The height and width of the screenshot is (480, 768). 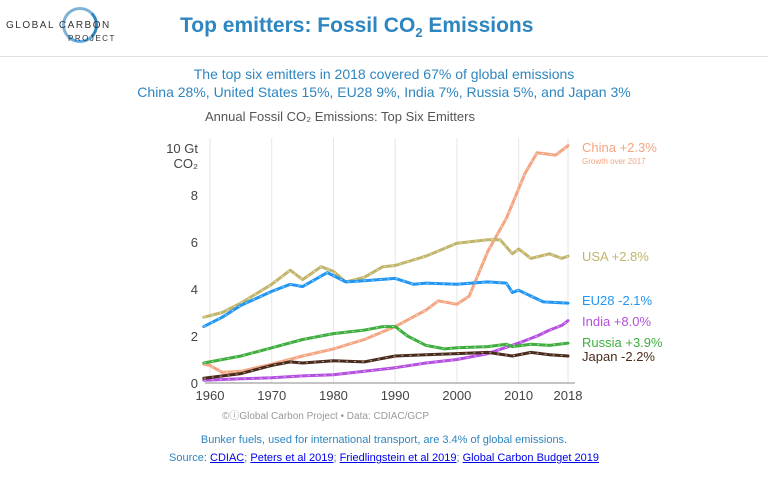 I want to click on growth-annotation: Growth over 2017, so click(x=614, y=161).